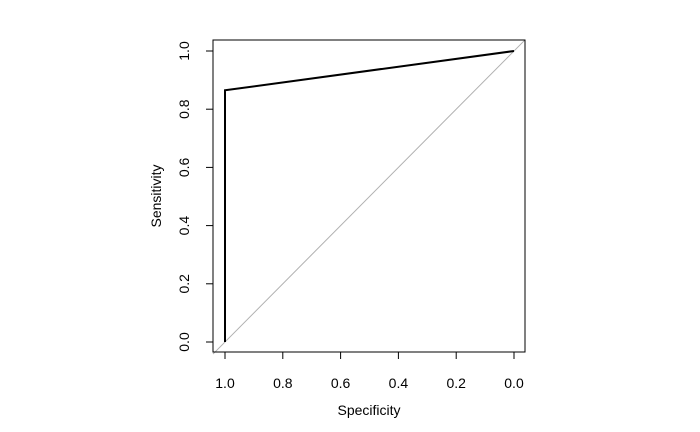 The height and width of the screenshot is (432, 700). Describe the element at coordinates (184, 51) in the screenshot. I see `y-tick-label-5: 1.0` at that location.